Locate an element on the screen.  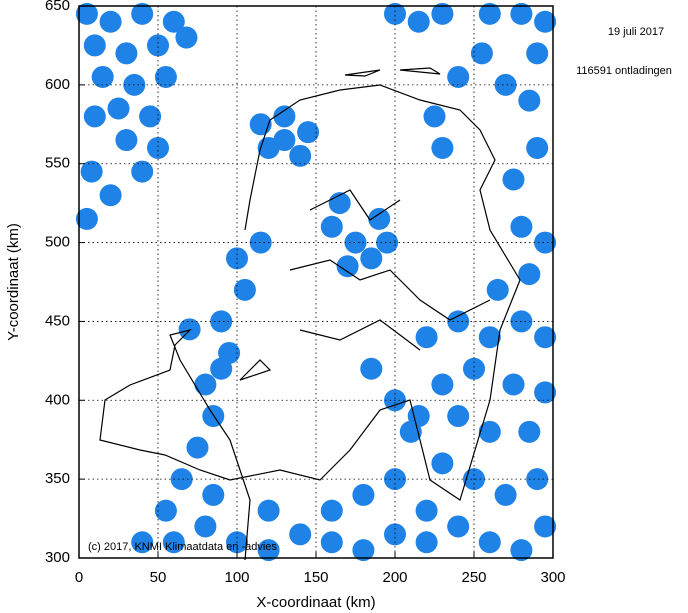
y-tick-label: 400 is located at coordinates (57, 399).